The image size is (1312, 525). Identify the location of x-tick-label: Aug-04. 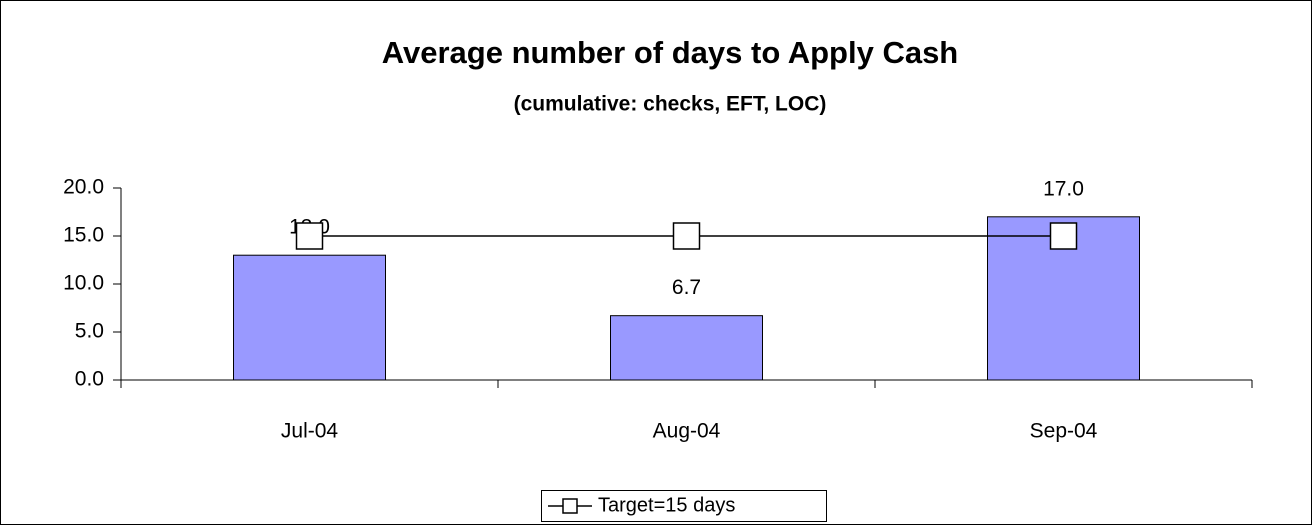
(687, 431).